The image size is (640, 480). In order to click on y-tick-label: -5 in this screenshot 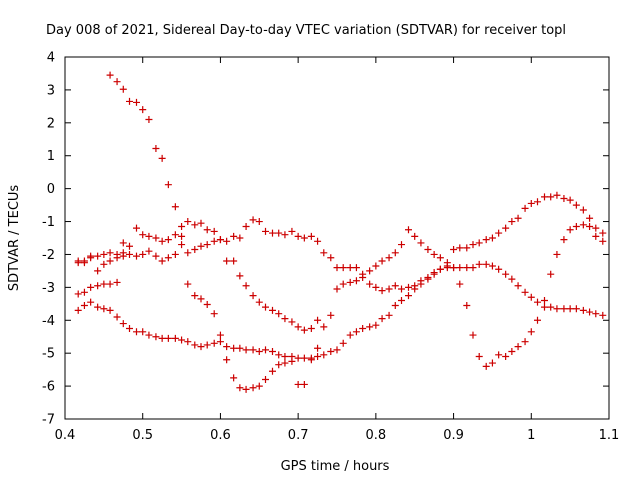, I will do `click(48, 354)`.